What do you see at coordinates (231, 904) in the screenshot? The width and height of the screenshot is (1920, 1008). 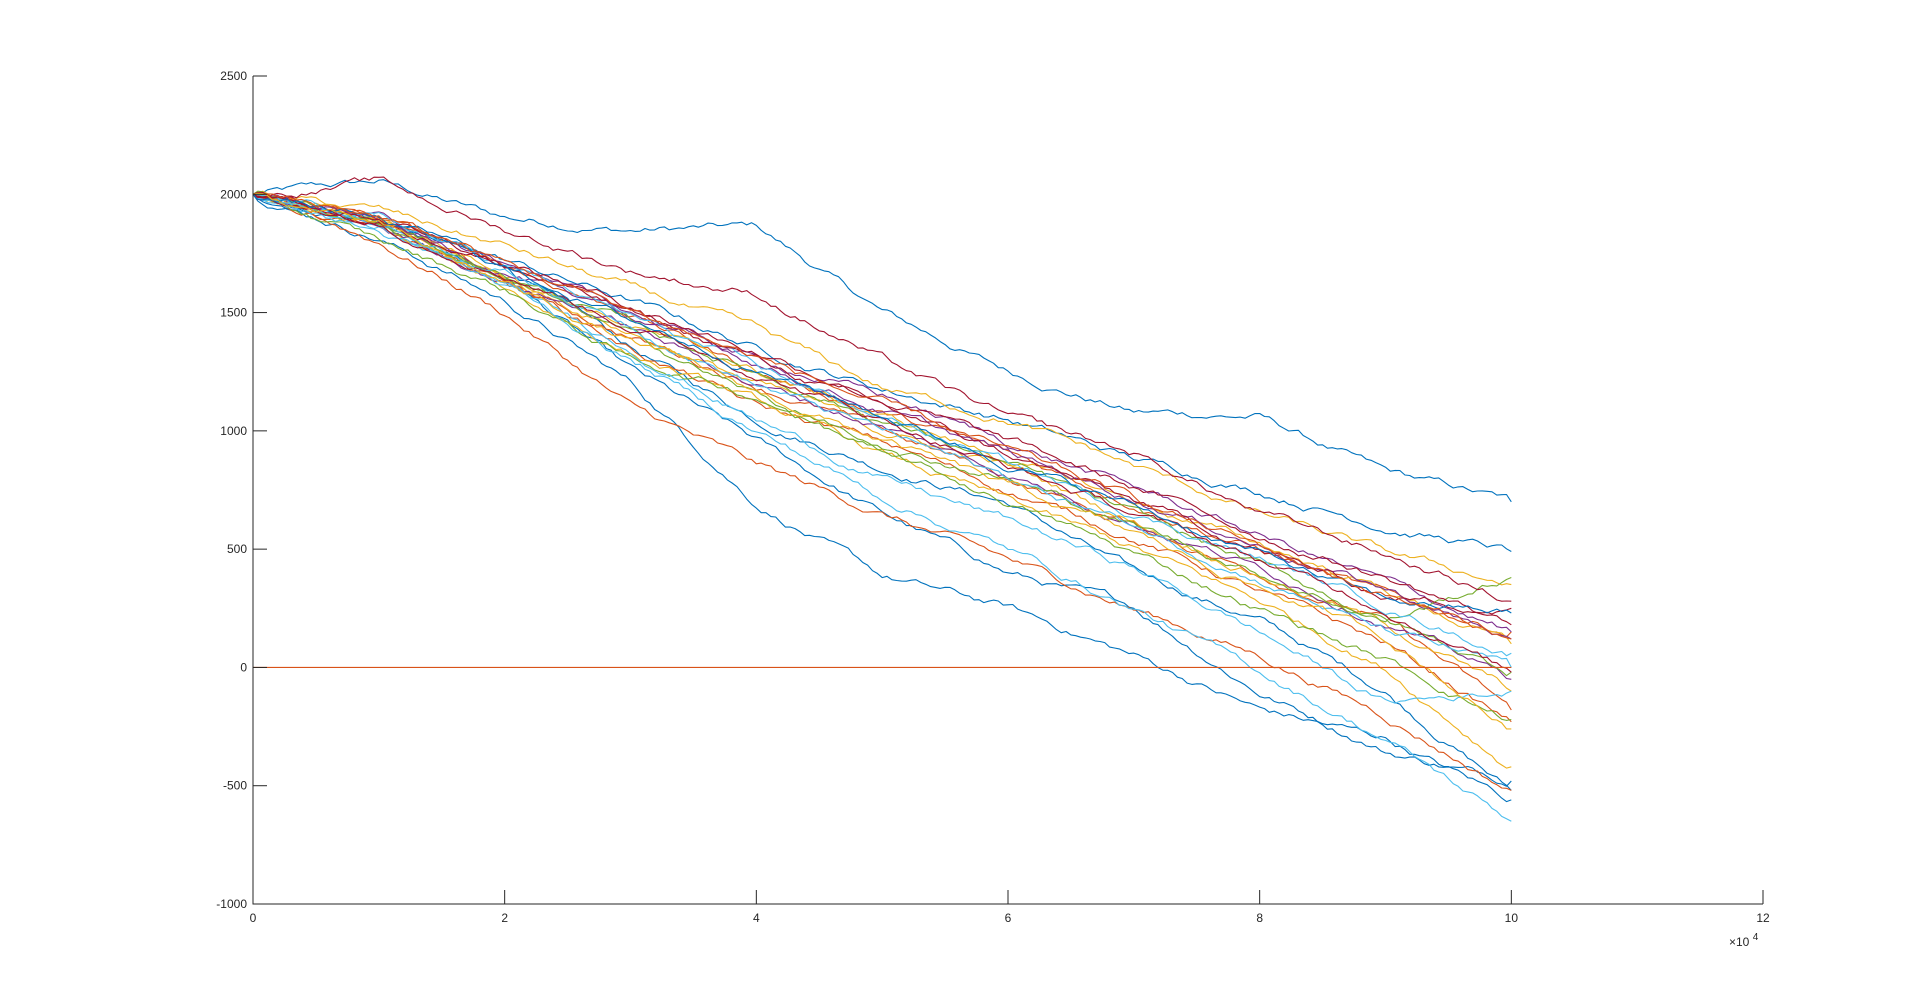 I see `y-tick-label-7: -1000` at bounding box center [231, 904].